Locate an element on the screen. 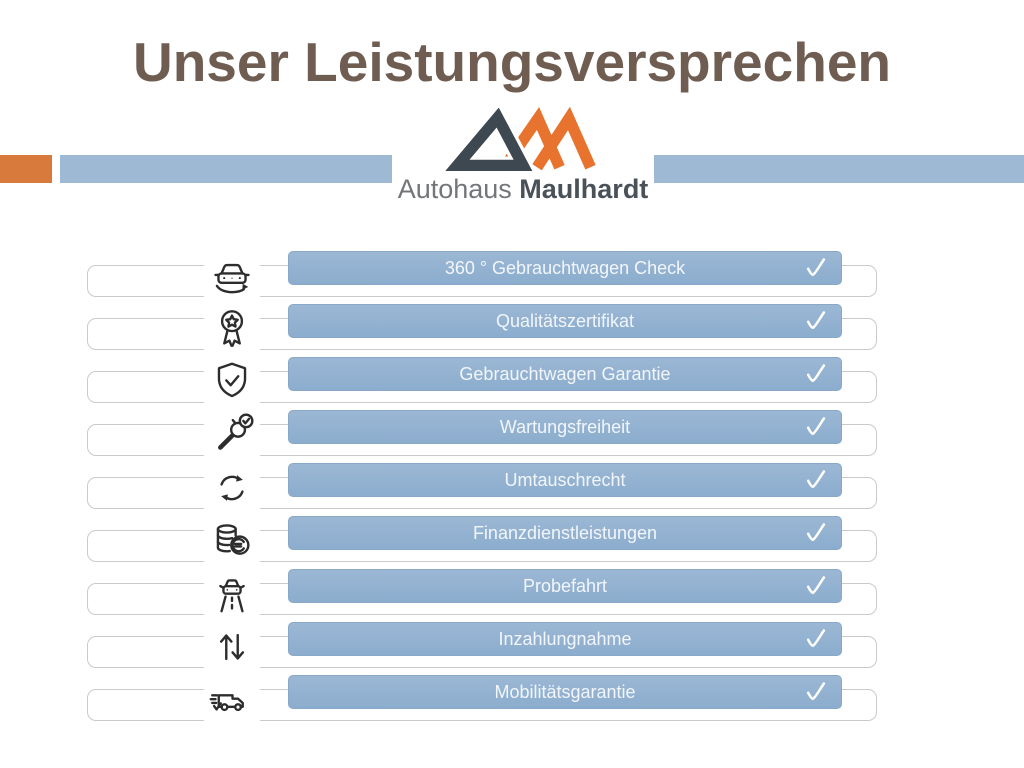 This screenshot has height=768, width=1024. promise-row-9: Mobilitätsgarantie is located at coordinates (512, 700).